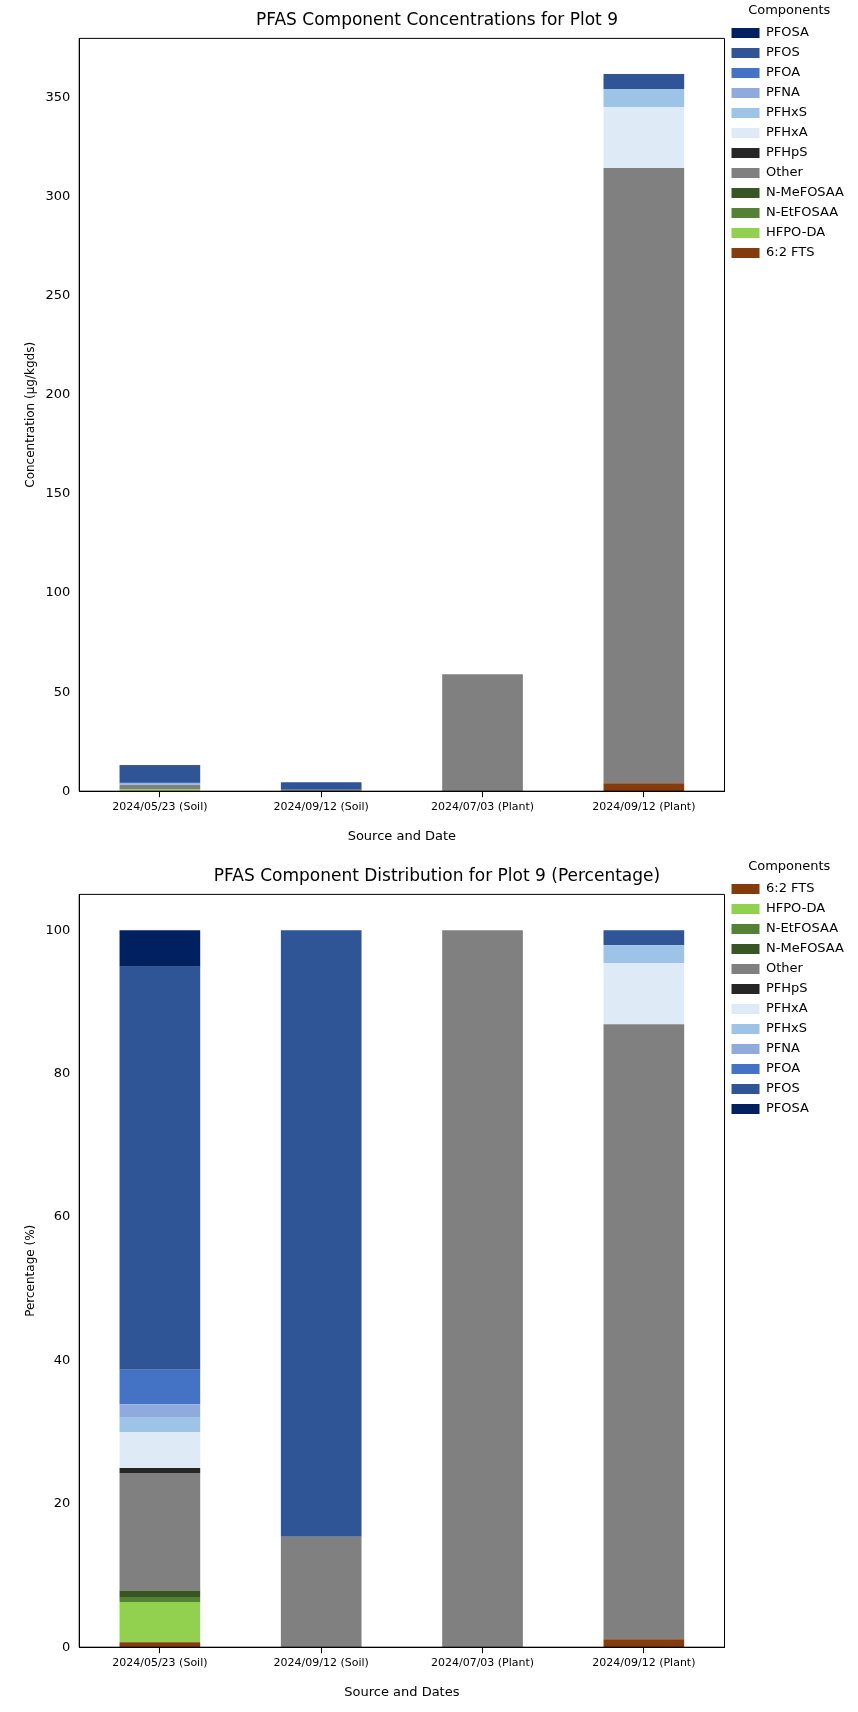  I want to click on y-tick-label: 20, so click(62, 1503).